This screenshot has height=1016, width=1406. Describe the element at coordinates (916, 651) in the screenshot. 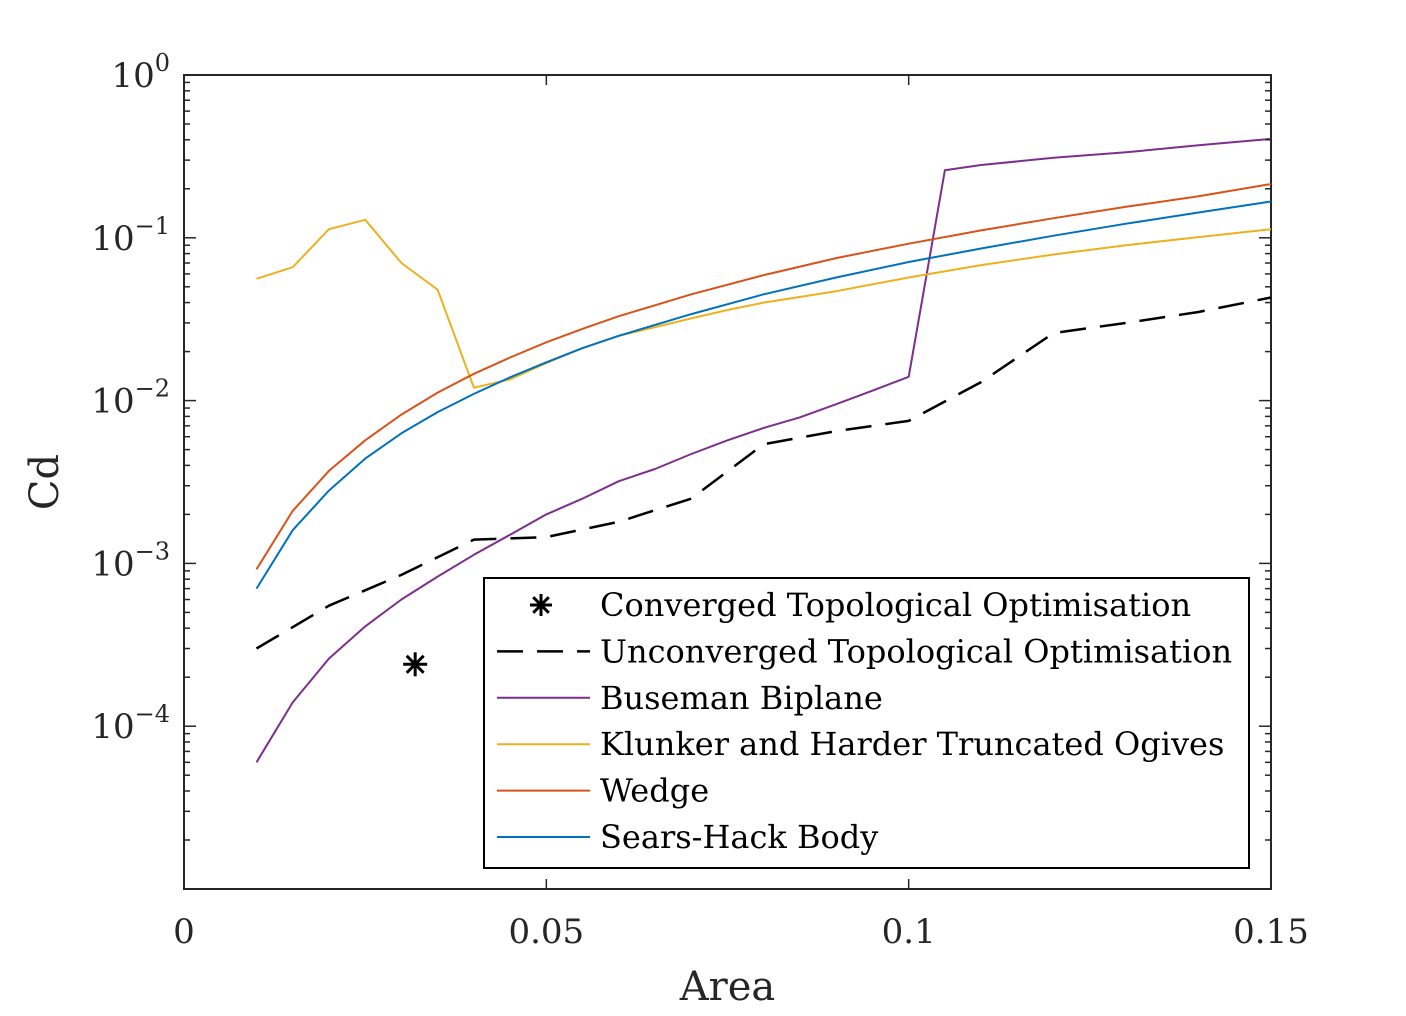

I see `legend-label: Unconverged Topological Optimisation` at that location.